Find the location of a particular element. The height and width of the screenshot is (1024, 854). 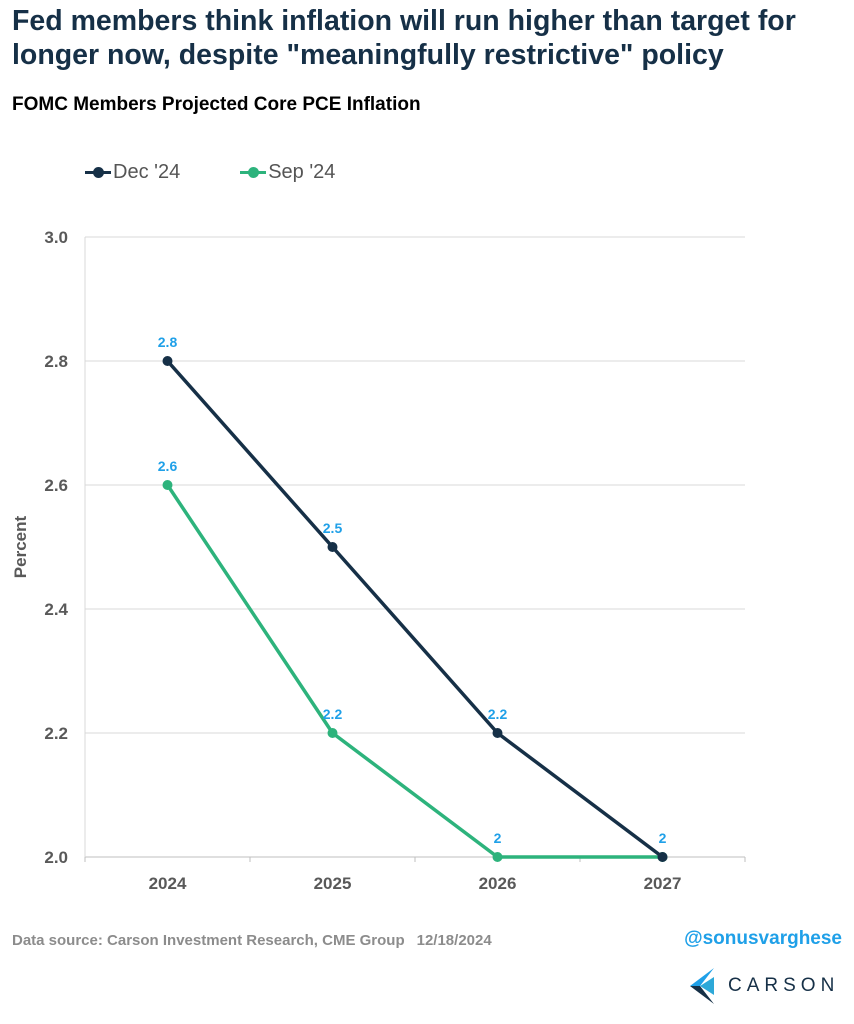

legend-swatch-sep24 is located at coordinates (253, 172).